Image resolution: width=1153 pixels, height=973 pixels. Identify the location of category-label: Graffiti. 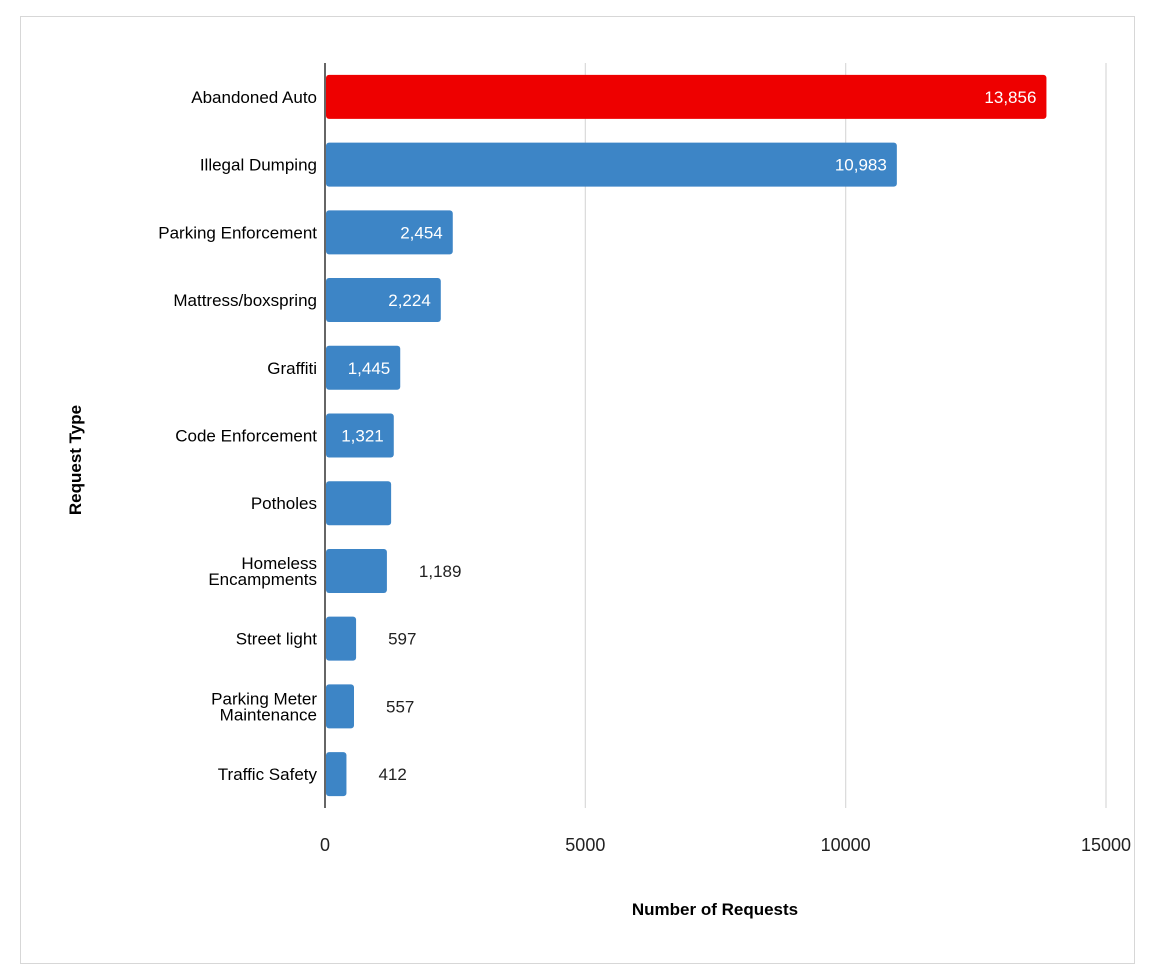
(292, 368).